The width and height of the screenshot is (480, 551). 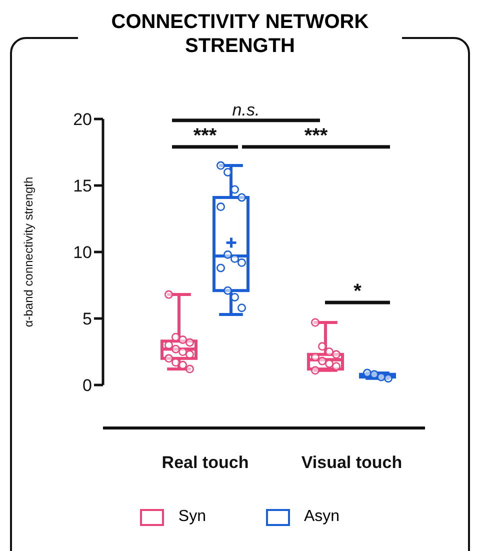 What do you see at coordinates (205, 462) in the screenshot?
I see `x-tick-label: Real touch` at bounding box center [205, 462].